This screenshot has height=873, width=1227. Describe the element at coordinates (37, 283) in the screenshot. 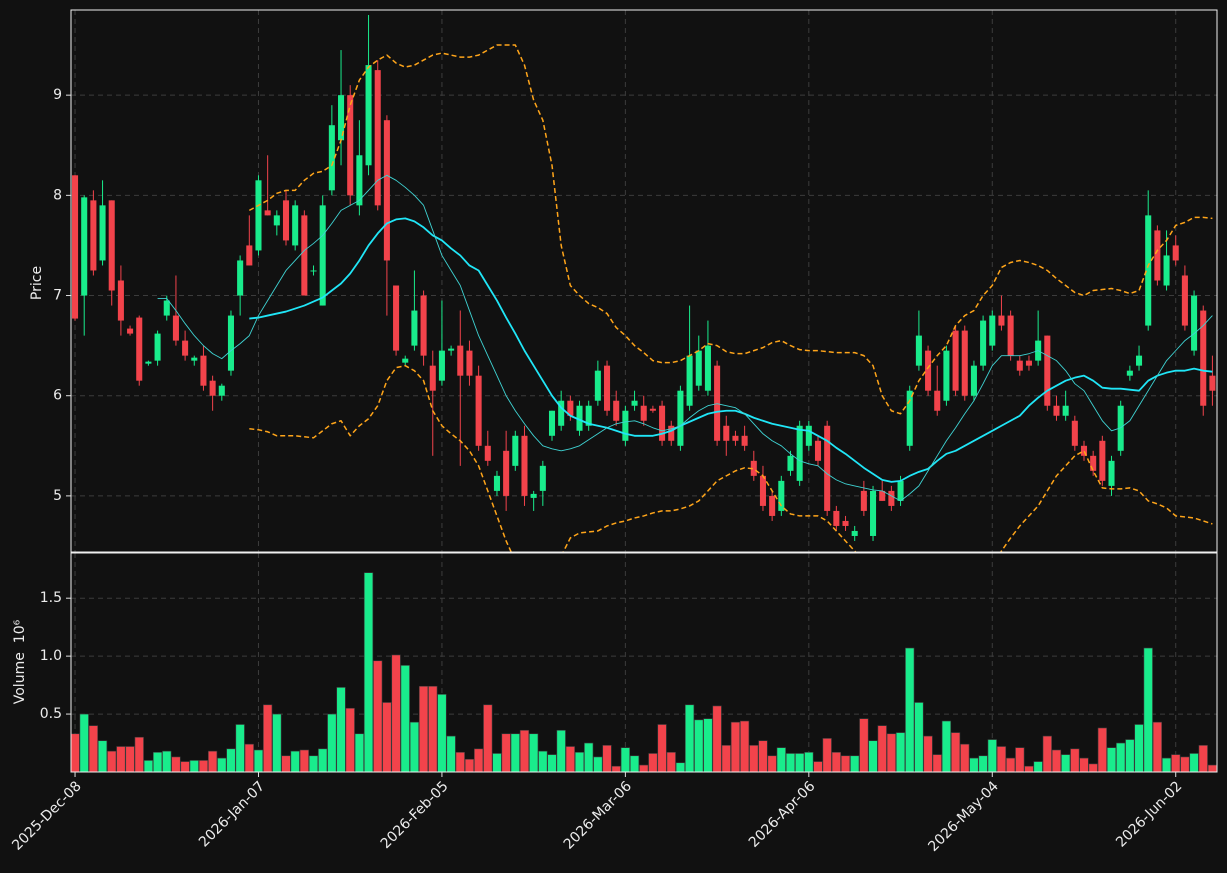

I see `y-axis-label: Price` at that location.